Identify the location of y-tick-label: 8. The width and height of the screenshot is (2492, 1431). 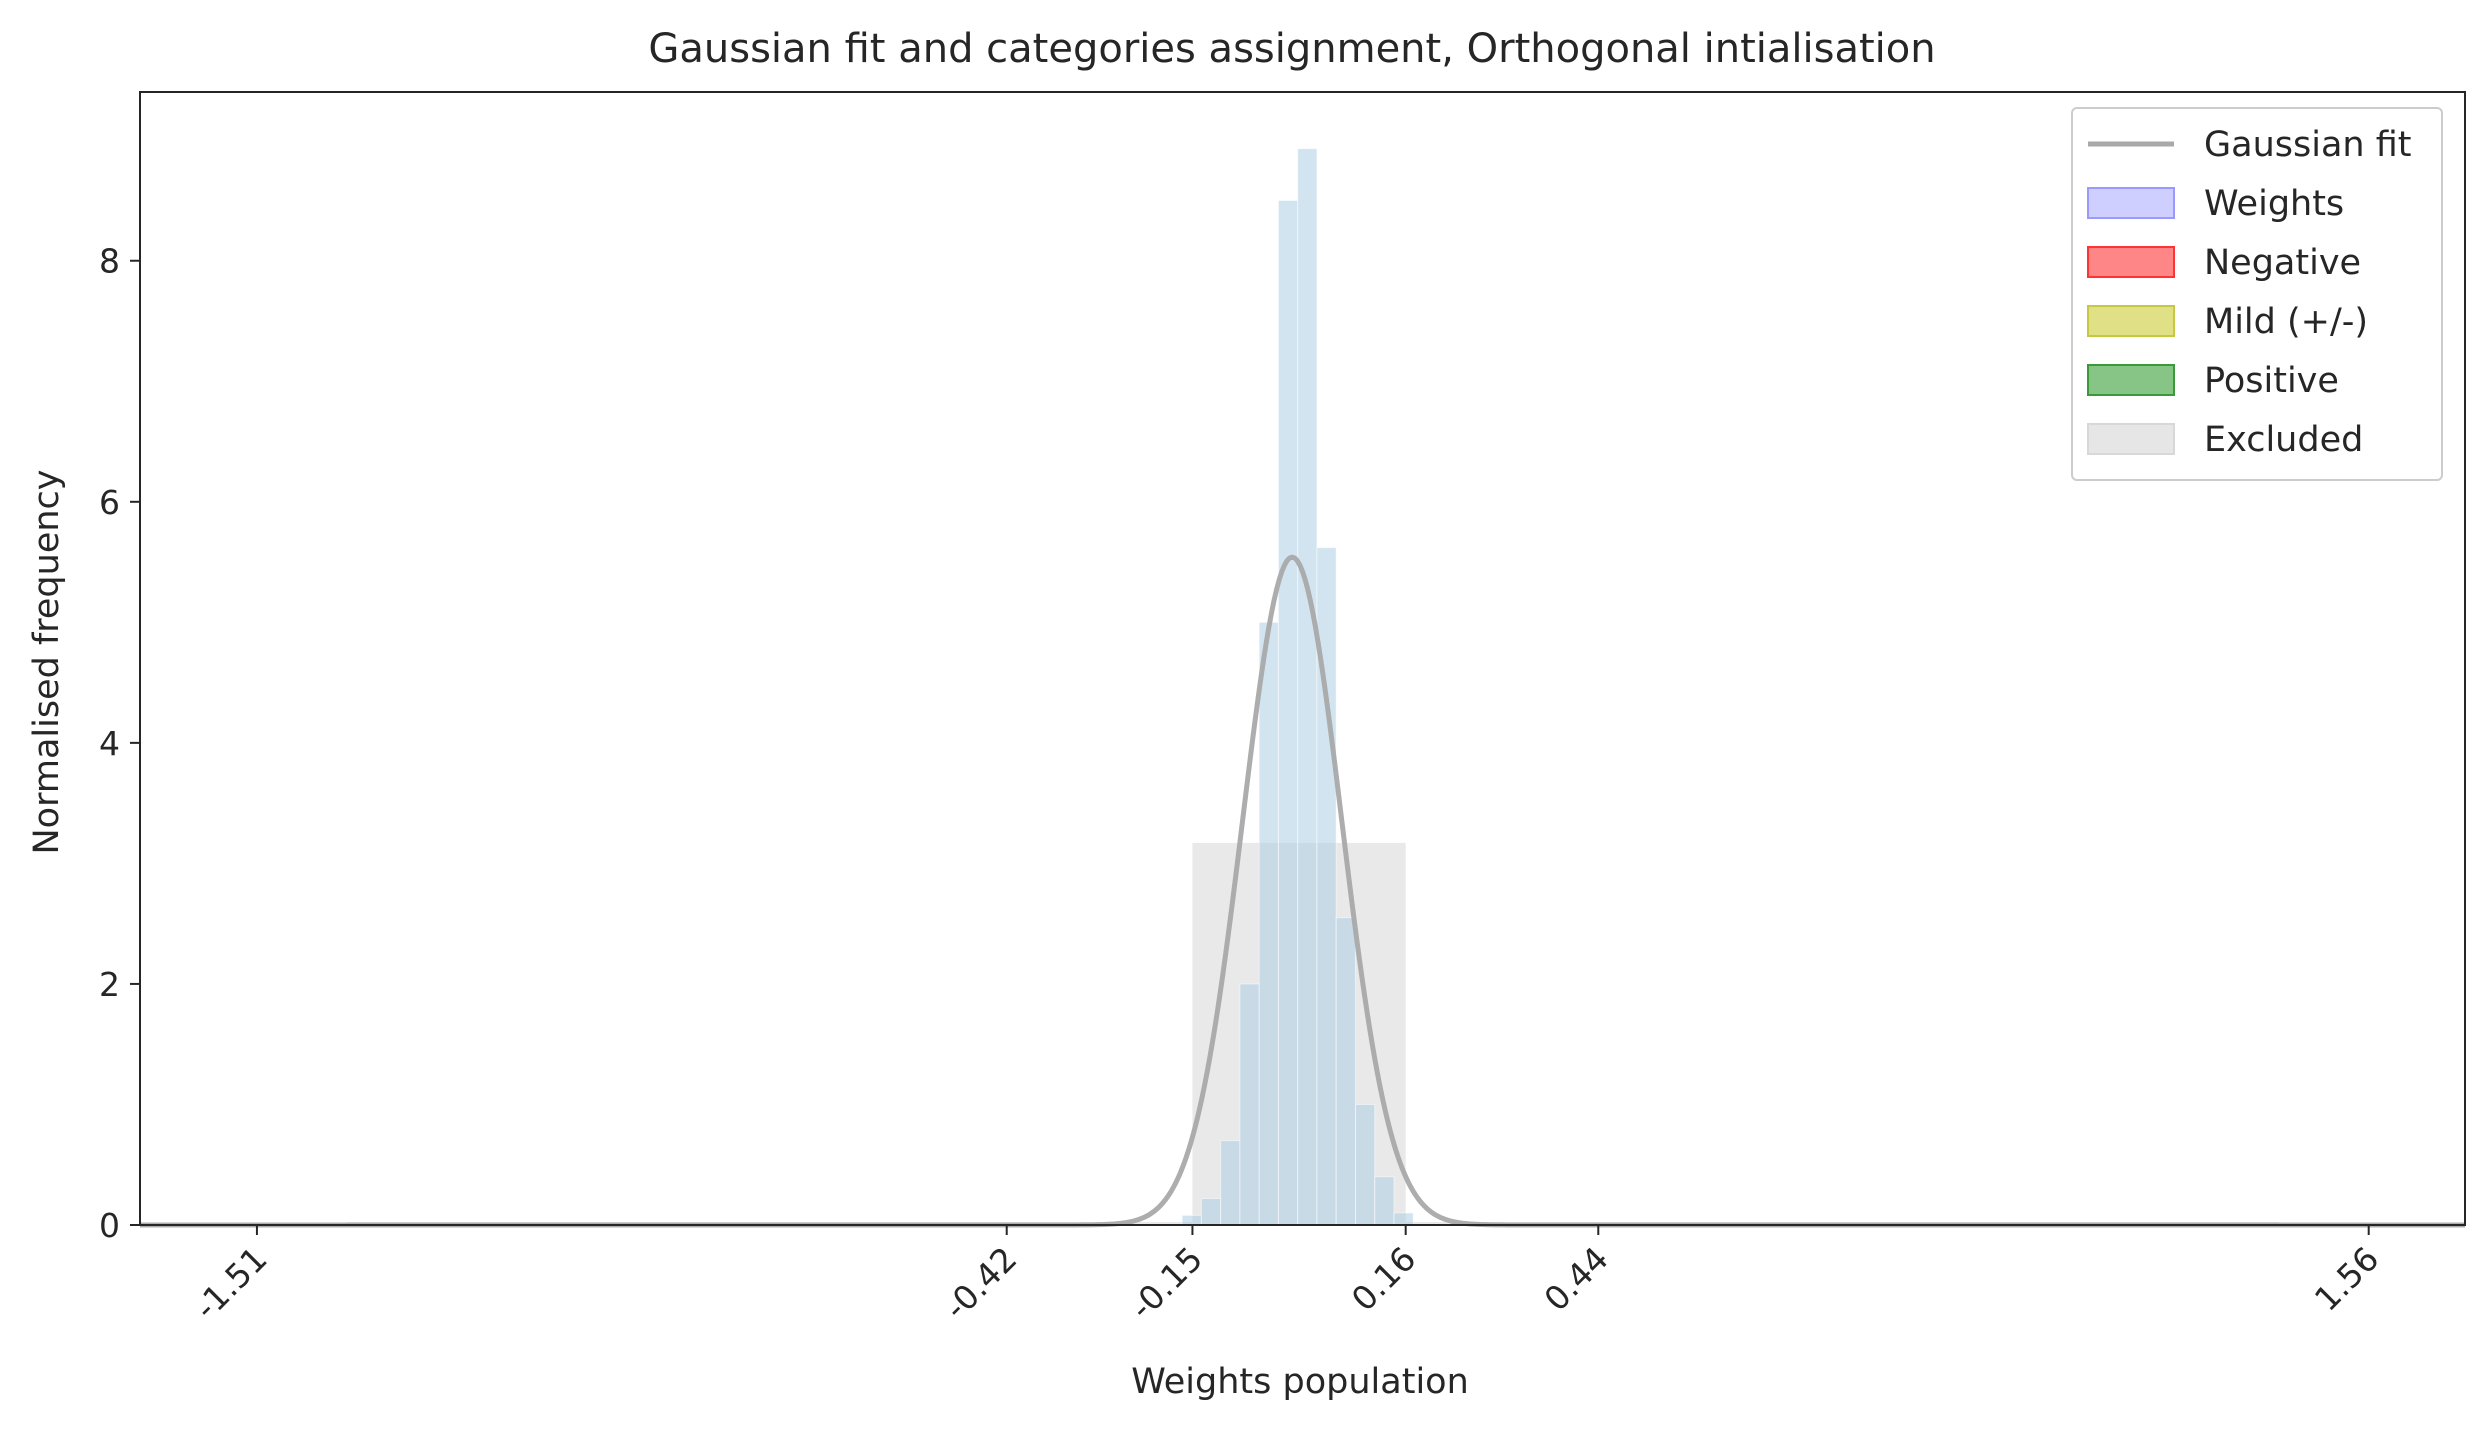
(109, 261).